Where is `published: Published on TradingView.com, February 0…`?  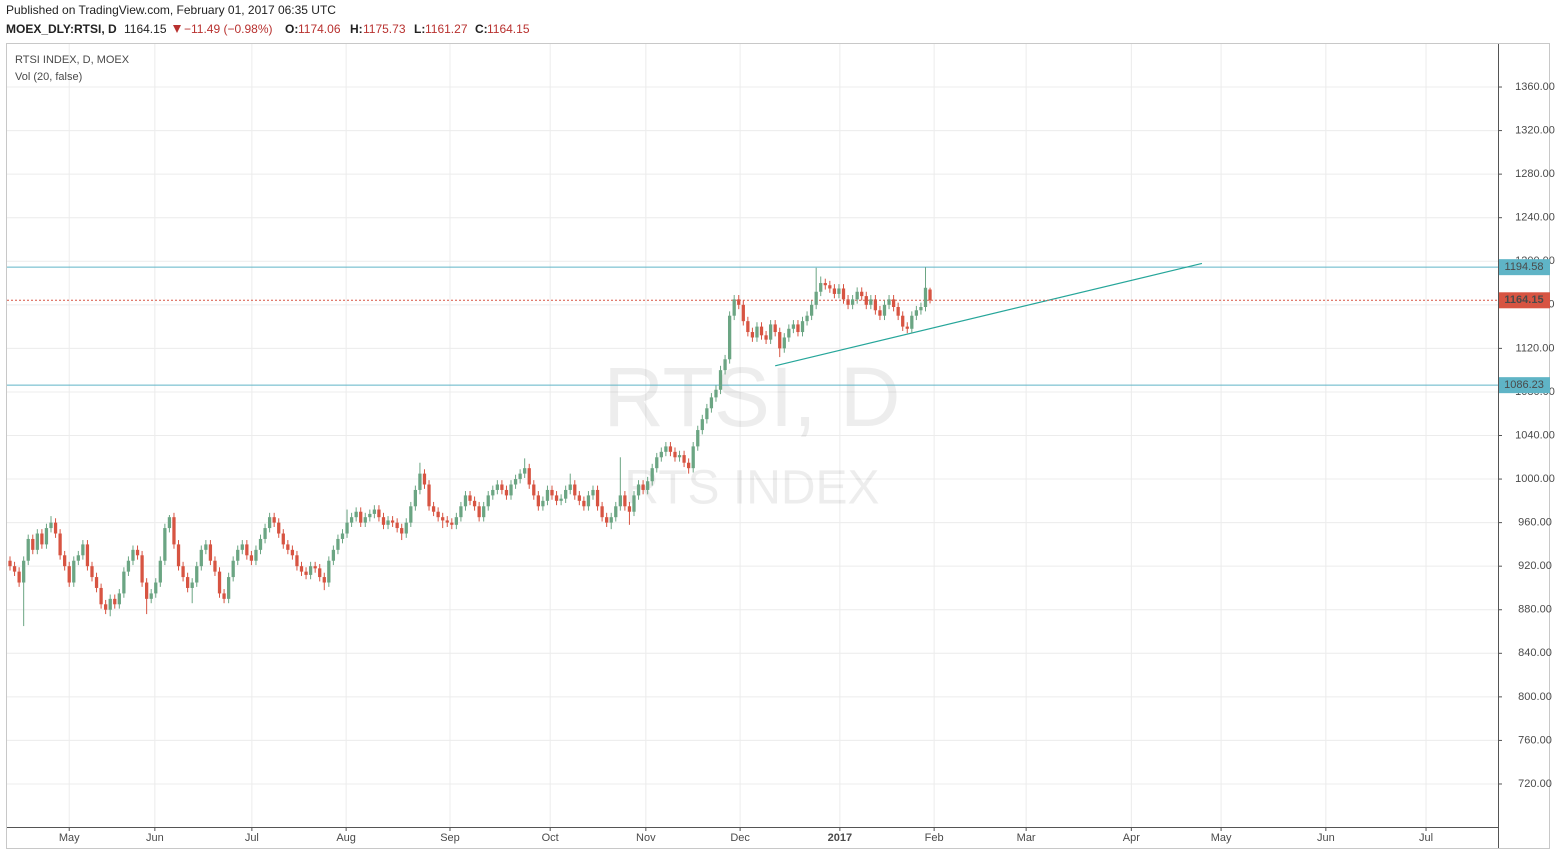 published: Published on TradingView.com, February 0… is located at coordinates (171, 10).